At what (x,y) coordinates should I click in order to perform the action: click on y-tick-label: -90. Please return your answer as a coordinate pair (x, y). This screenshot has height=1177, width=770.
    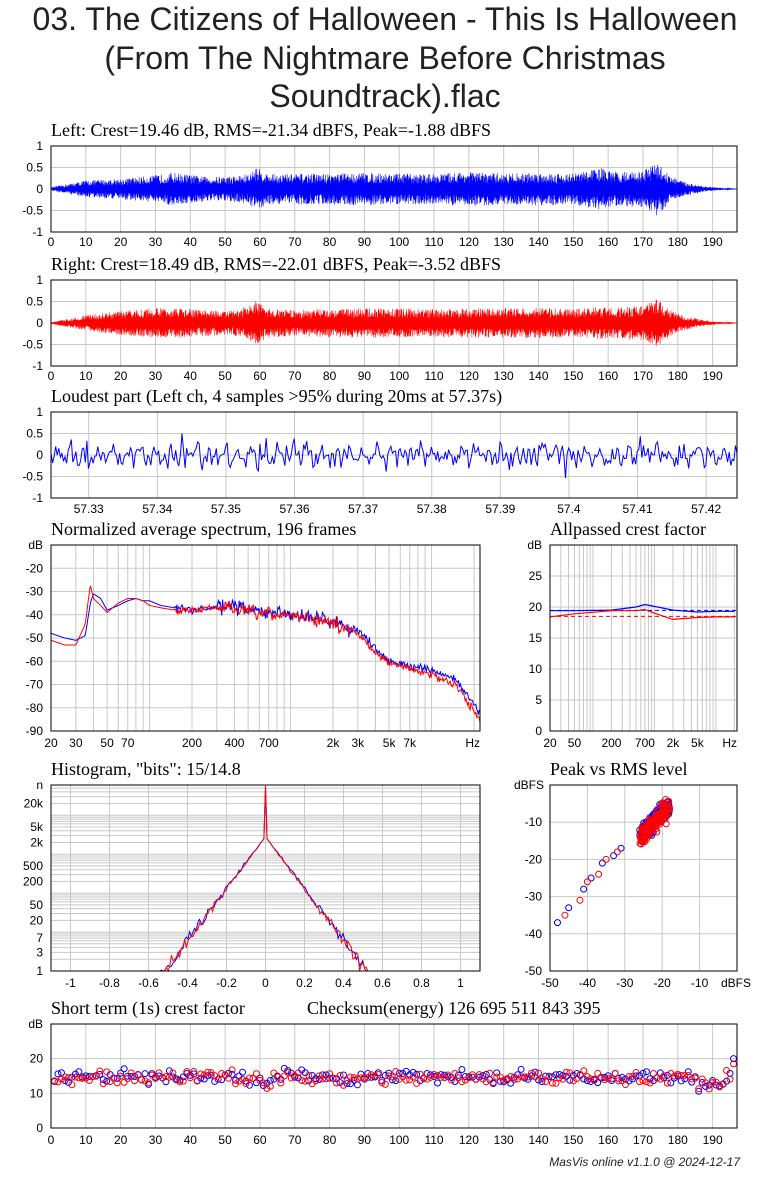
    Looking at the image, I should click on (35, 731).